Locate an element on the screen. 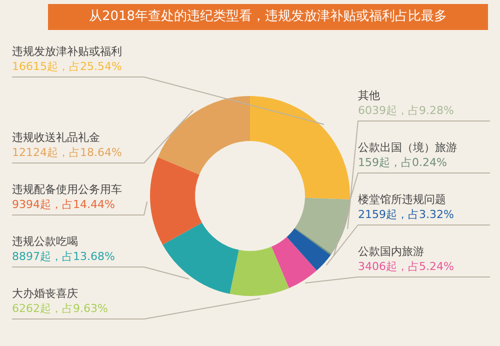 Image resolution: width=500 pixels, height=346 pixels. data-label: 9394起，占14.44% is located at coordinates (64, 204).